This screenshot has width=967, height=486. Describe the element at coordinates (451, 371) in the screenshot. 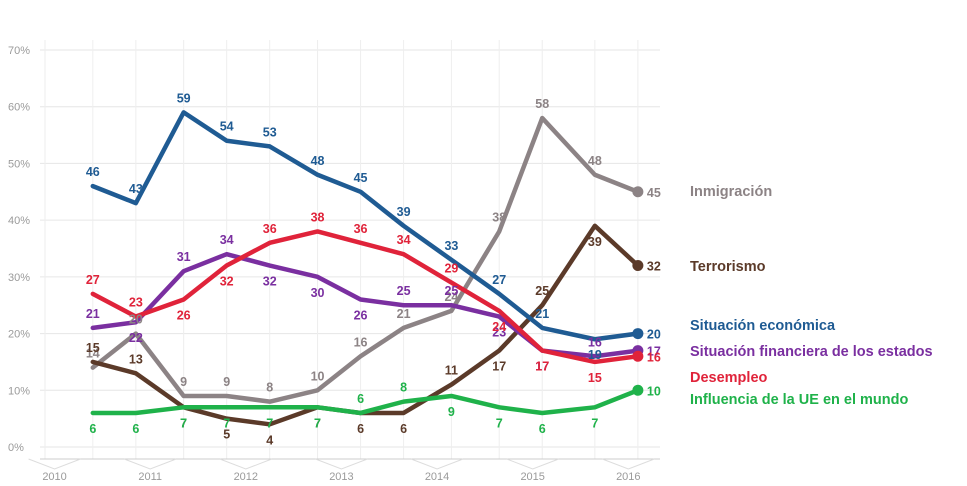

I see `data-label: 11` at that location.